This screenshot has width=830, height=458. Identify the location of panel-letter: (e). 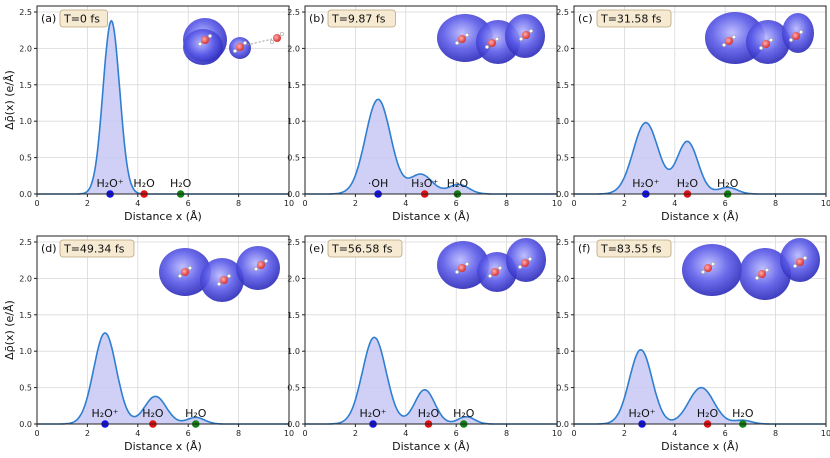
(316, 248).